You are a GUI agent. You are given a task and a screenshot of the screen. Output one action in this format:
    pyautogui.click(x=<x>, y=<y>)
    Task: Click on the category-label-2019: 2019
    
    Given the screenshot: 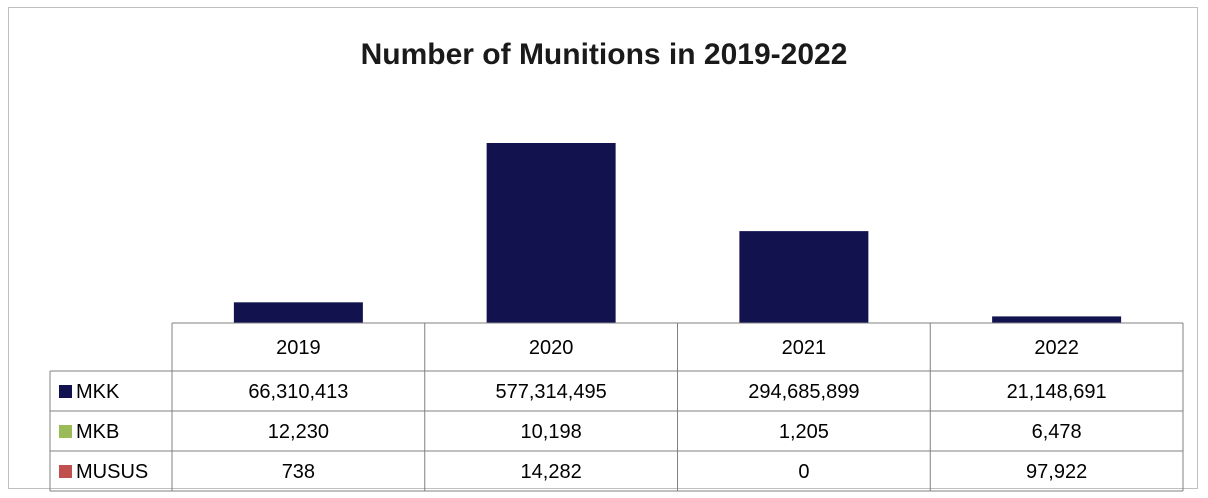 What is the action you would take?
    pyautogui.click(x=298, y=348)
    